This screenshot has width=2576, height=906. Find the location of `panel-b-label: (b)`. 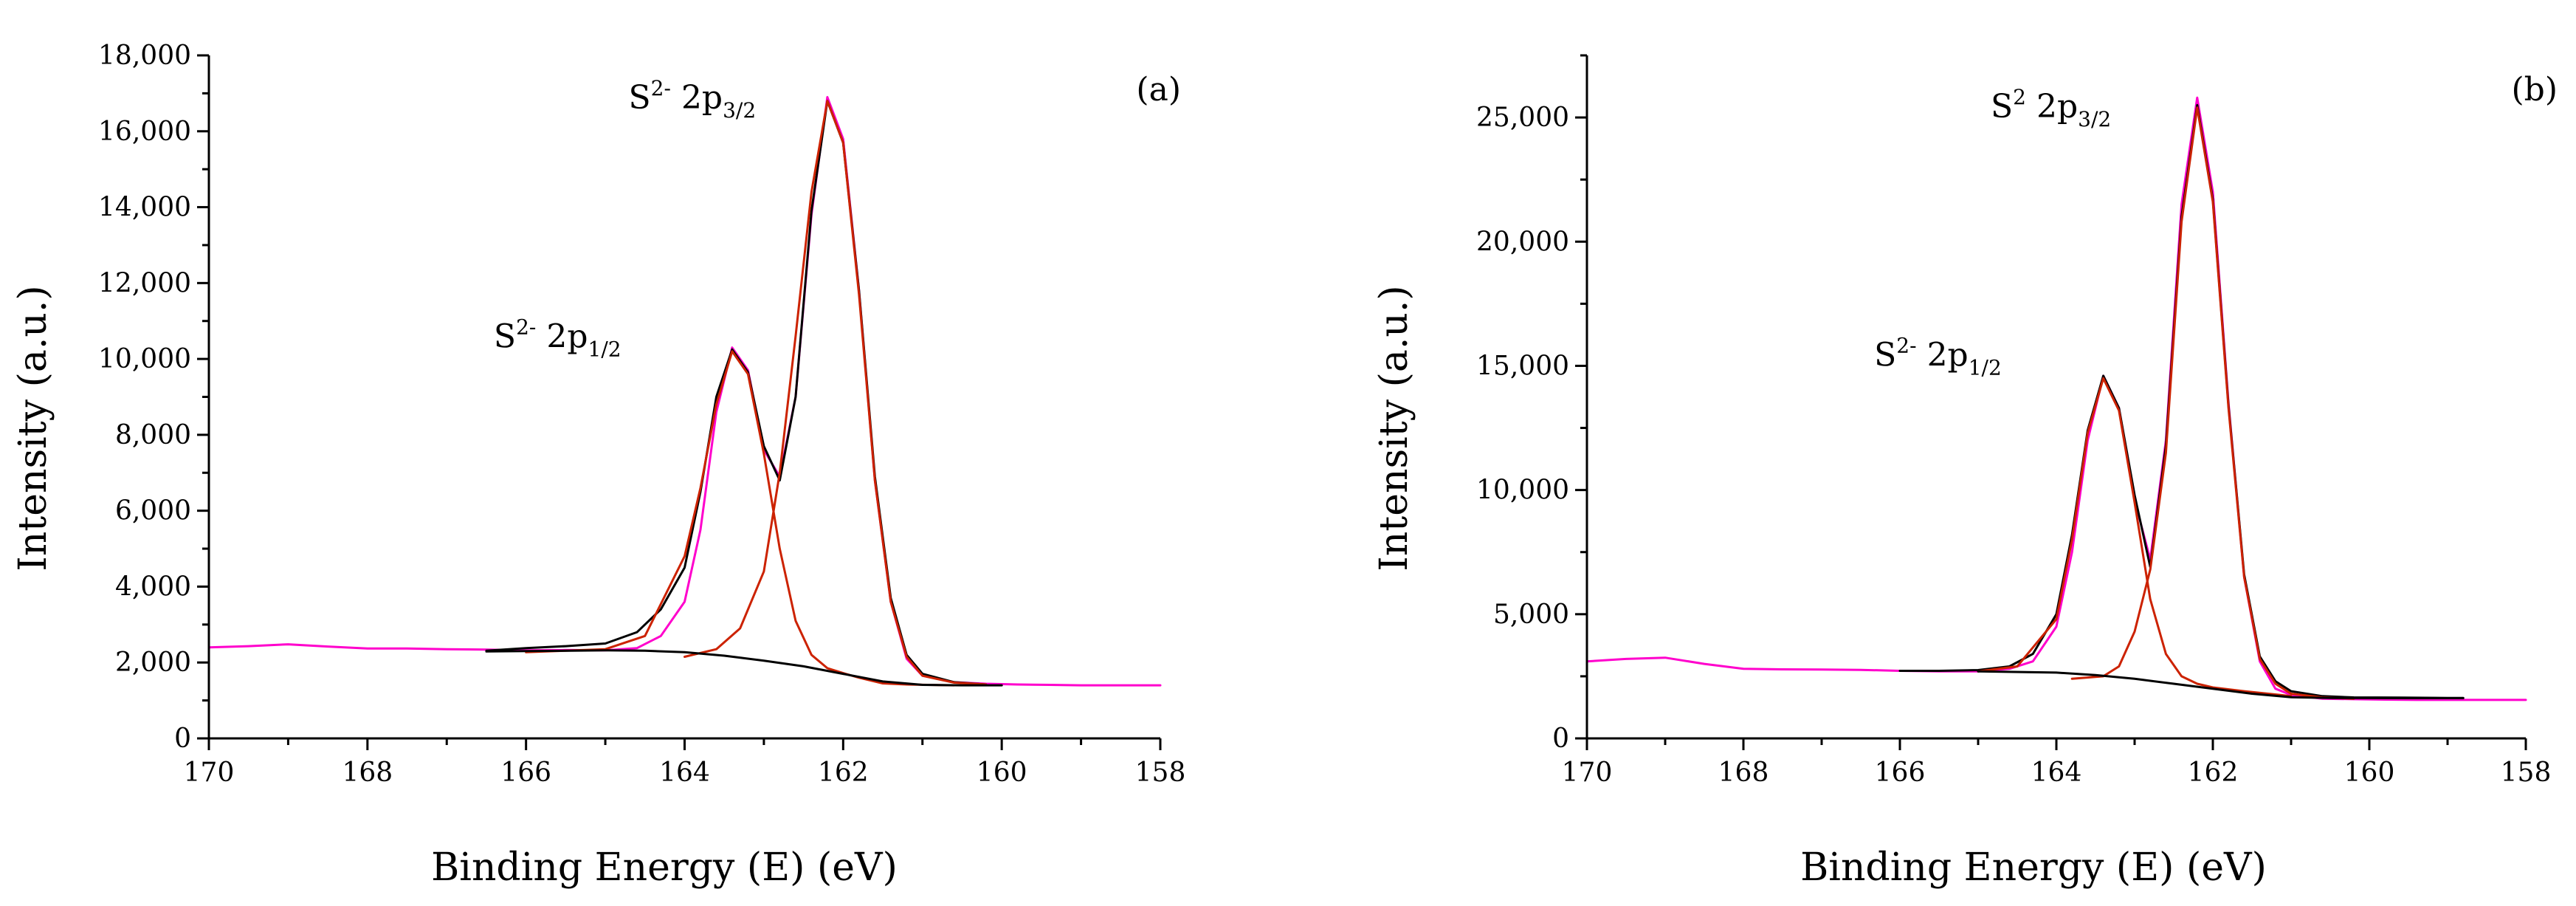

panel-b-label: (b) is located at coordinates (2535, 90).